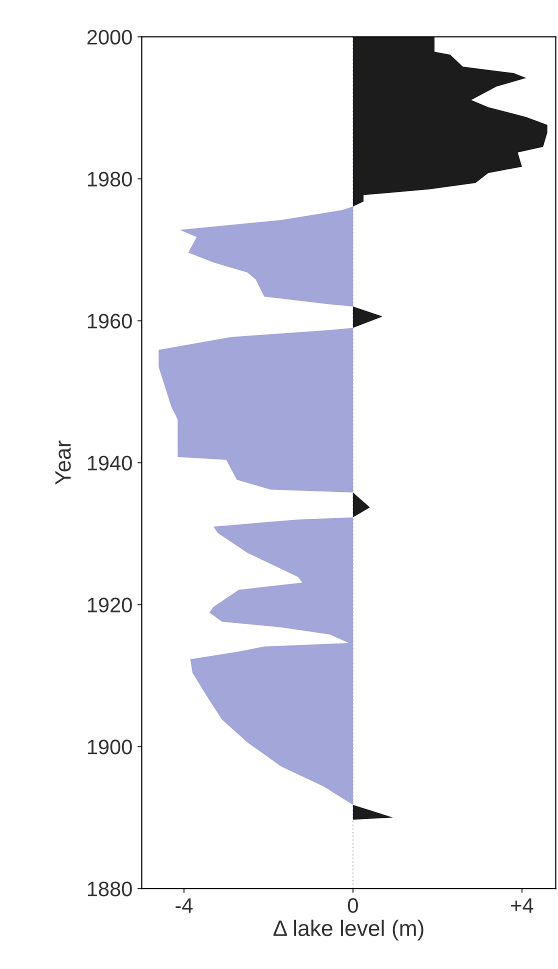 Image resolution: width=558 pixels, height=969 pixels. I want to click on y-tick-label: 1960, so click(110, 321).